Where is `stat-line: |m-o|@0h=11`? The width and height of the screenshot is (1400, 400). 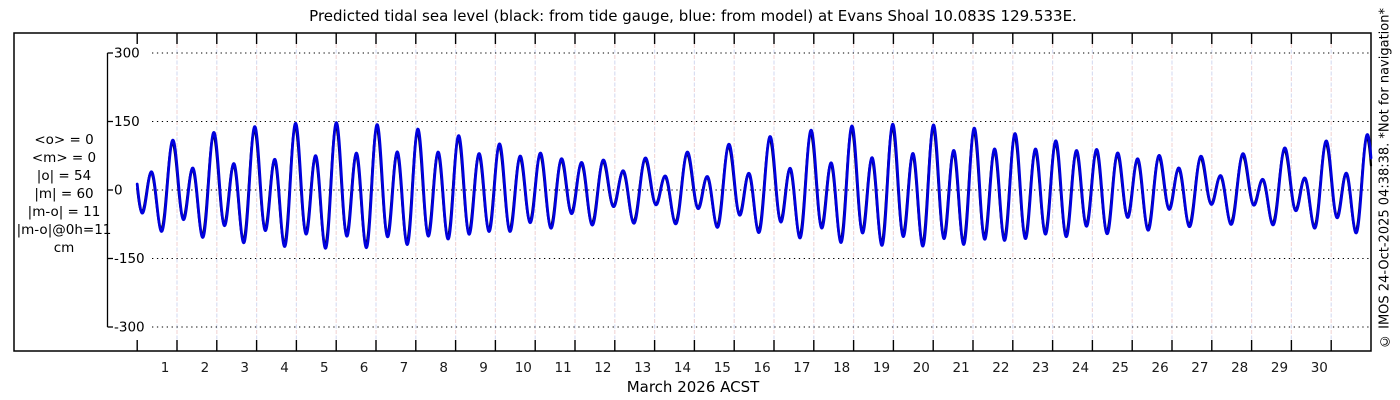 stat-line: |m-o|@0h=11 is located at coordinates (64, 230).